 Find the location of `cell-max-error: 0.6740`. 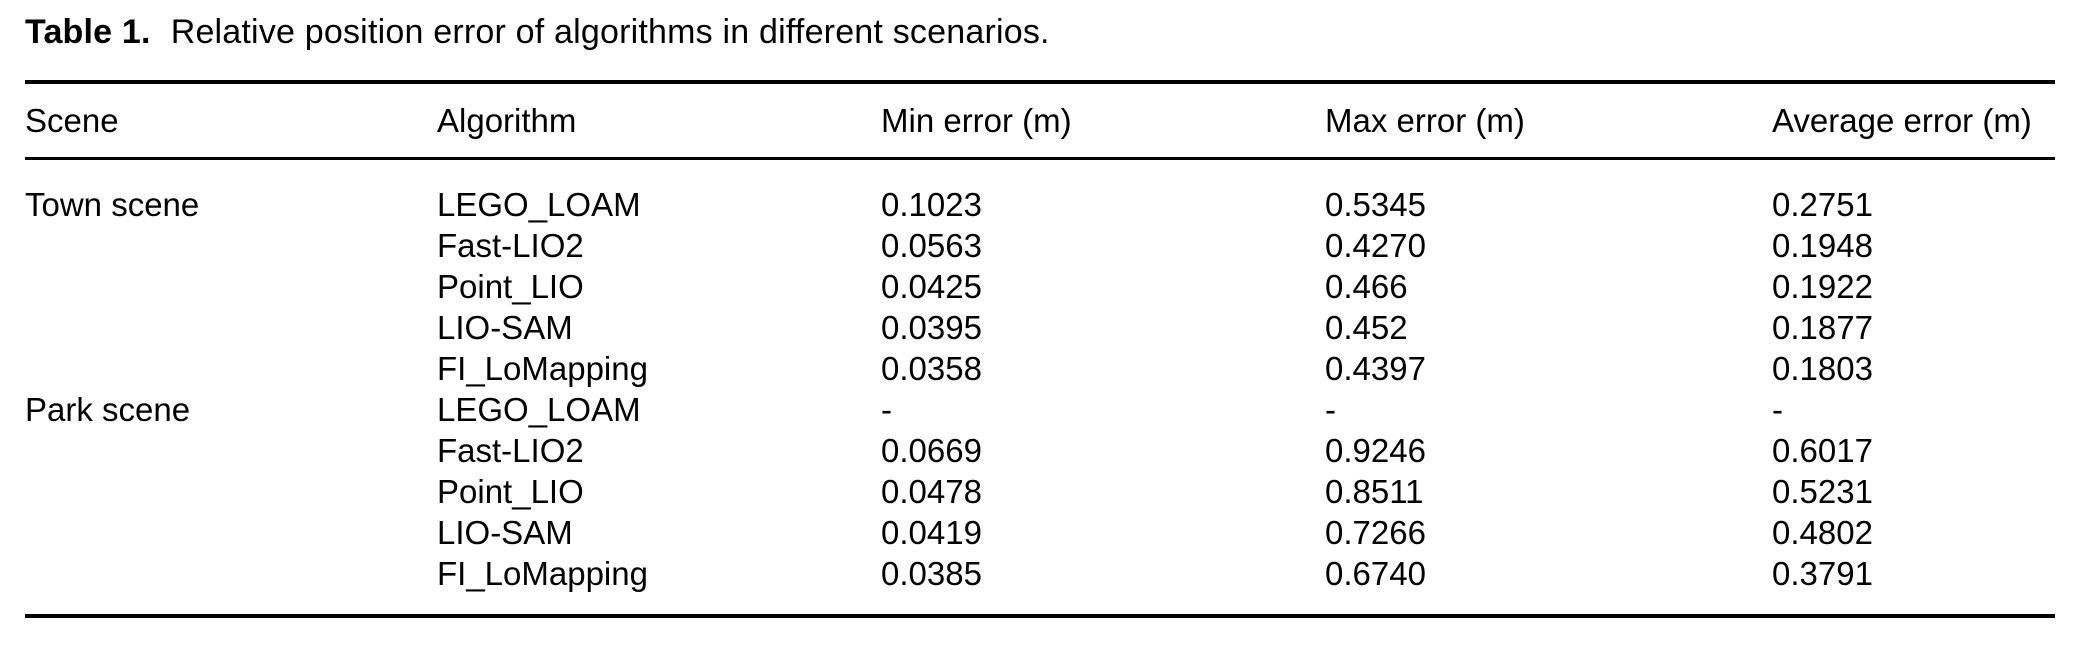

cell-max-error: 0.6740 is located at coordinates (1375, 573).